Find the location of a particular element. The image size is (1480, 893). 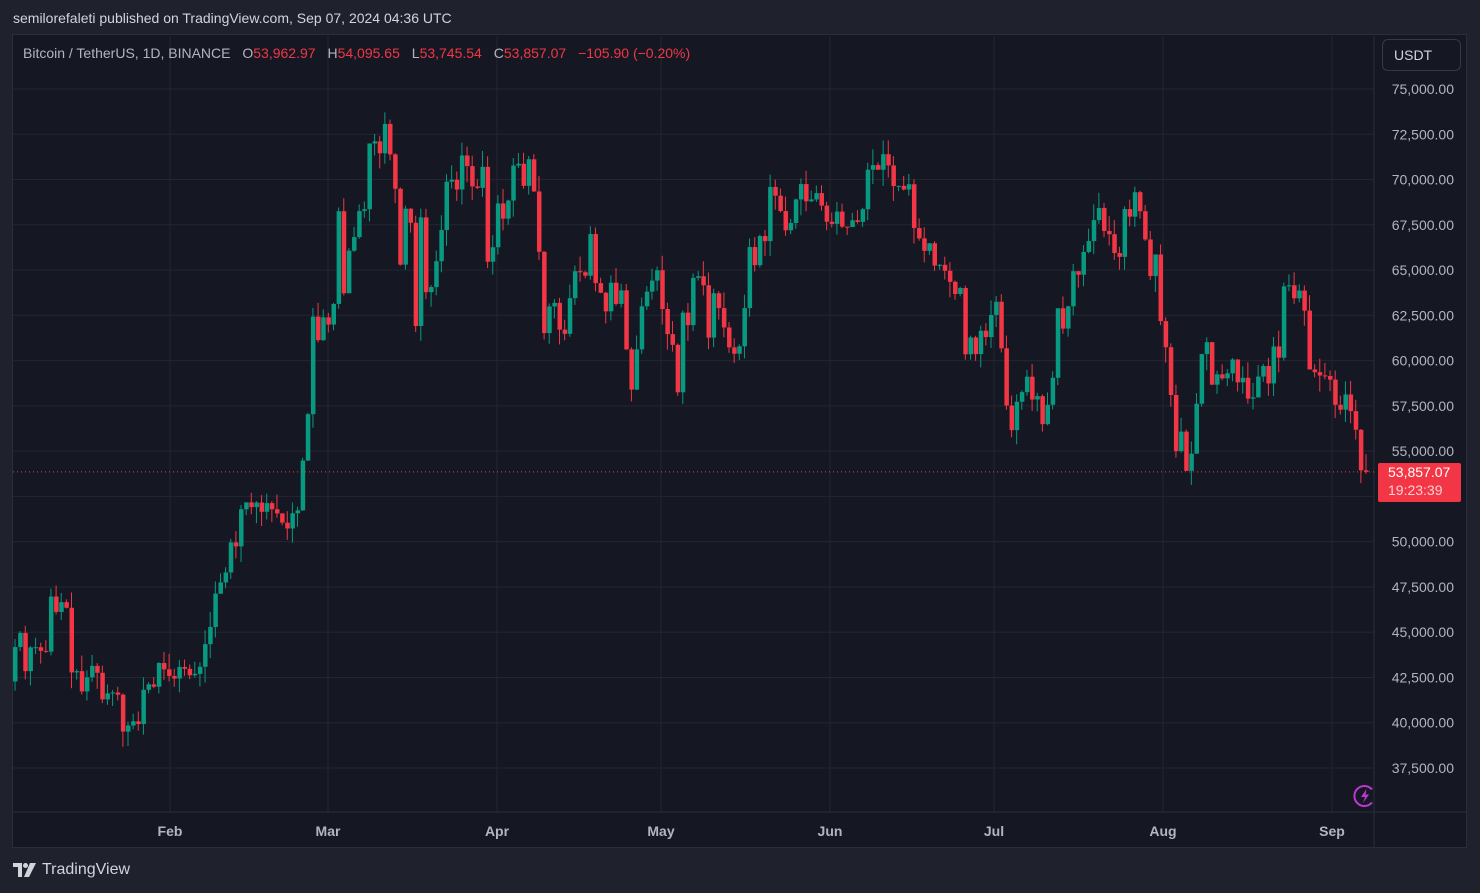

symbol-name: Bitcoin / TetherUS, 1D, BINANCE is located at coordinates (127, 53).